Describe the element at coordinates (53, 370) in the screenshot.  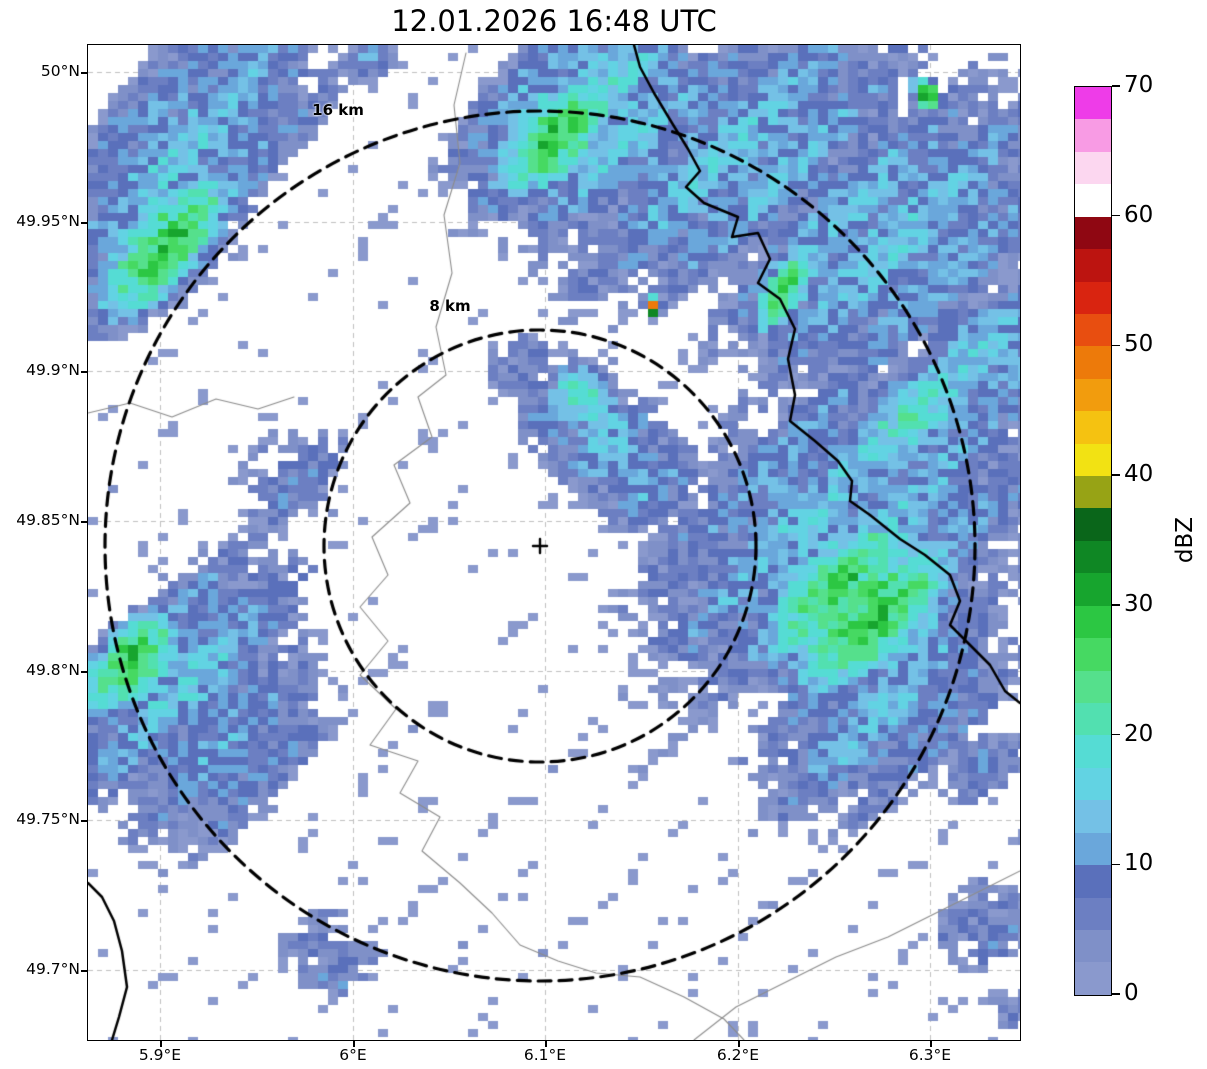
I see `y-axis-tick-label: 49.9°N` at that location.